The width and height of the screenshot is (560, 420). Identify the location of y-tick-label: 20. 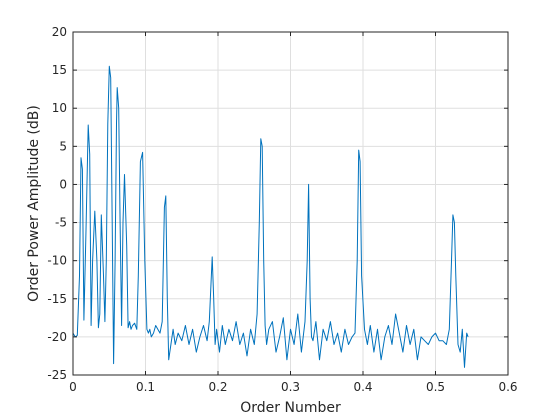
(59, 32).